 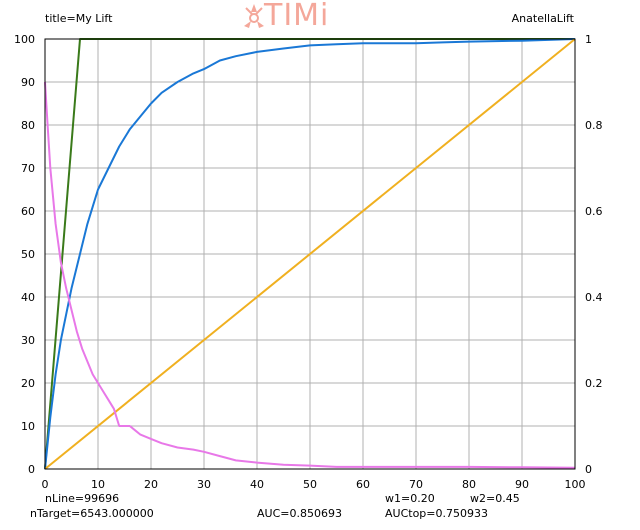 I want to click on y2-tick-label: 0.6, so click(x=594, y=211).